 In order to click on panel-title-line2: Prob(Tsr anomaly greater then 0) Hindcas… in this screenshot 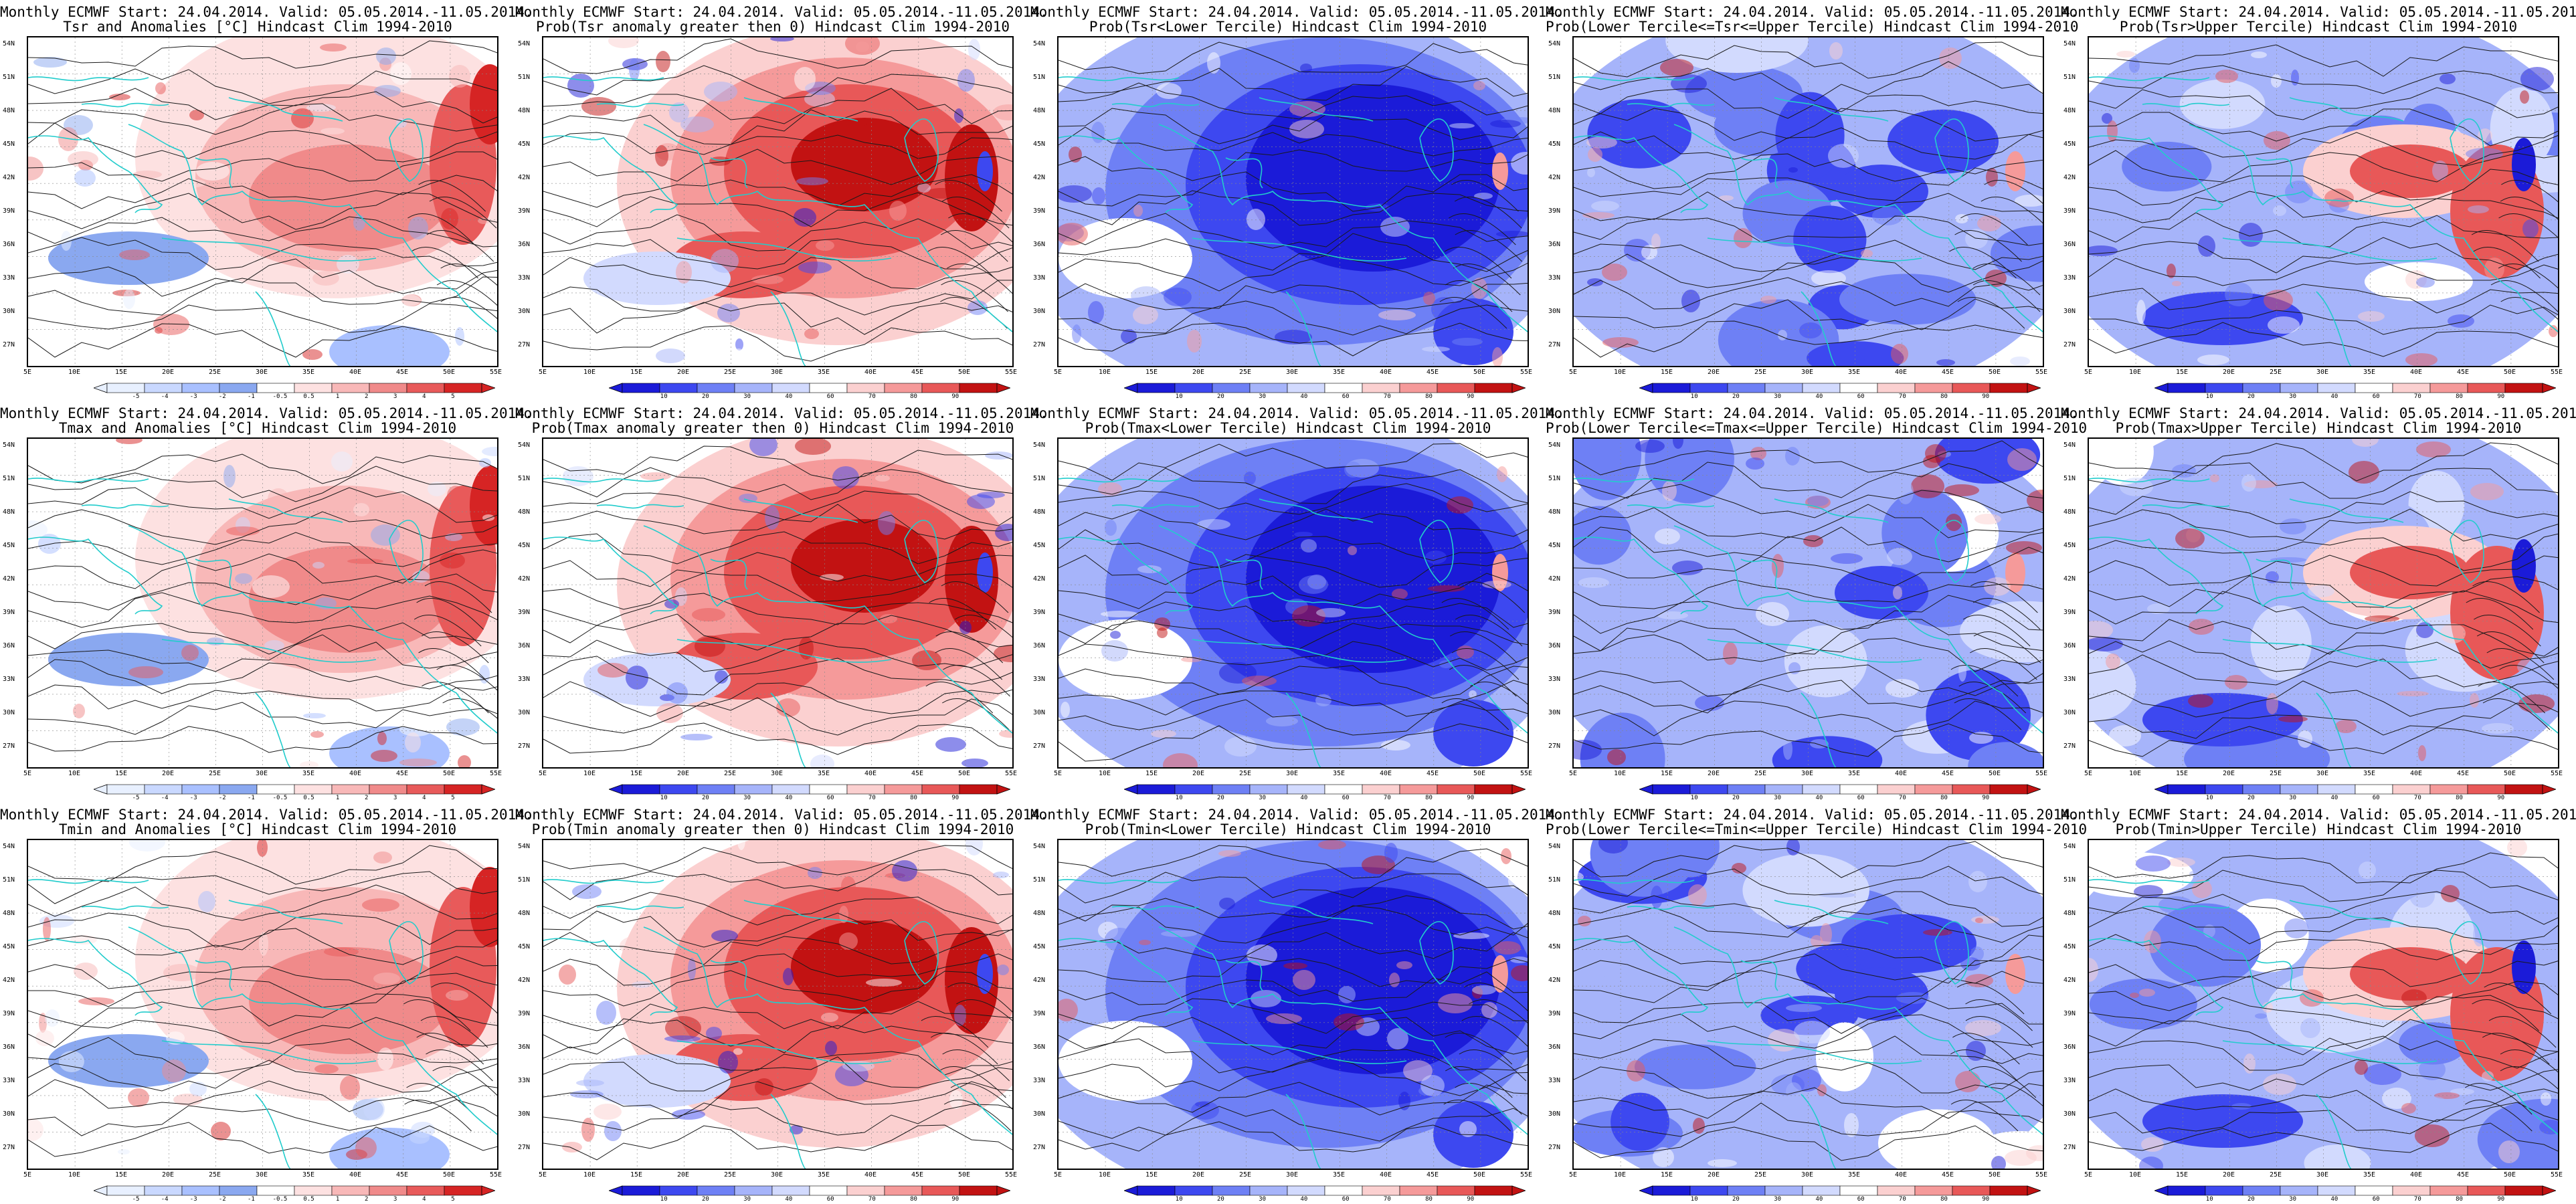, I will do `click(773, 27)`.